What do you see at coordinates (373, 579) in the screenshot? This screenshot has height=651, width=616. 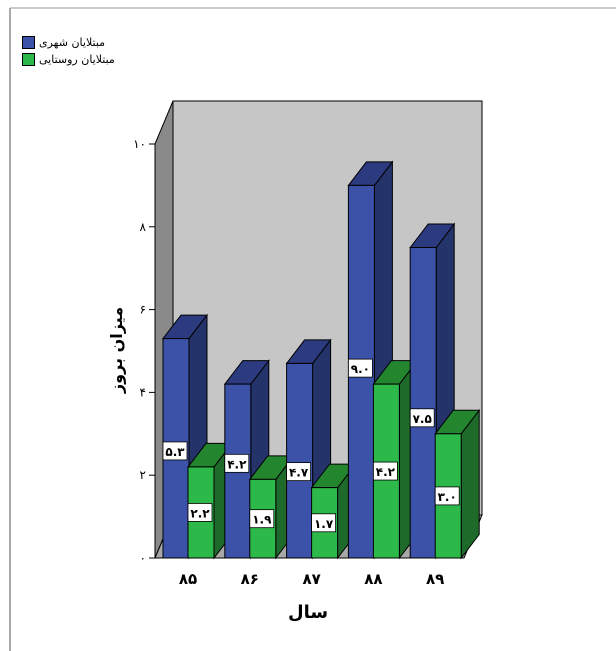 I see `x-tick-label-3: ۸۸` at bounding box center [373, 579].